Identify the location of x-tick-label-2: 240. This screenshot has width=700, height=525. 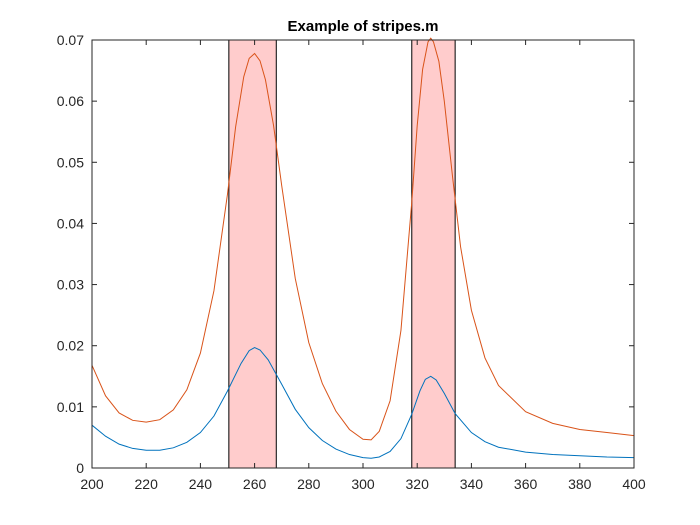
(201, 484).